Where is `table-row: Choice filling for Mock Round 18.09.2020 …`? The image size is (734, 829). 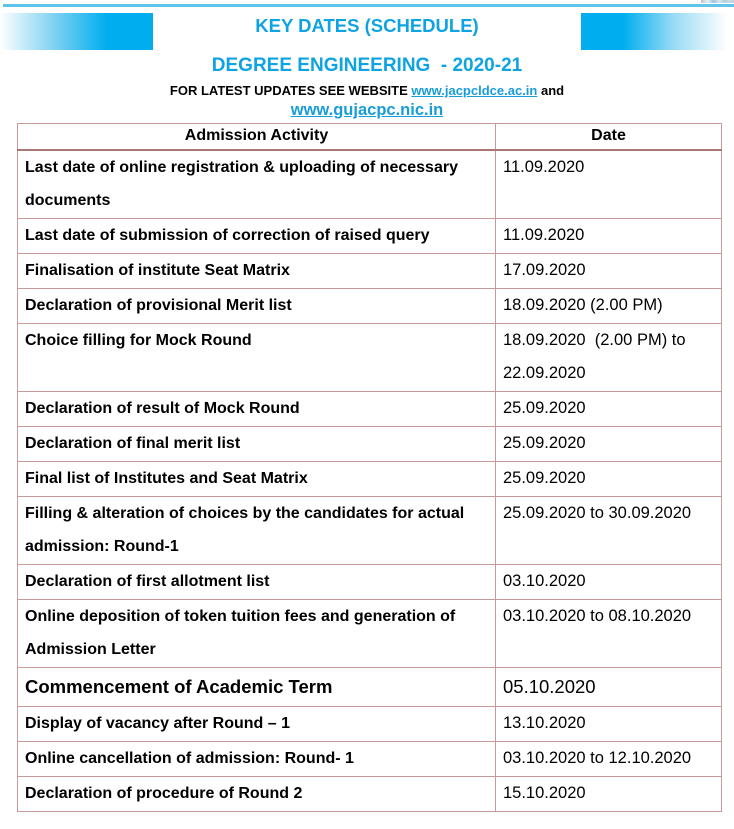
table-row: Choice filling for Mock Round 18.09.2020 … is located at coordinates (369, 357).